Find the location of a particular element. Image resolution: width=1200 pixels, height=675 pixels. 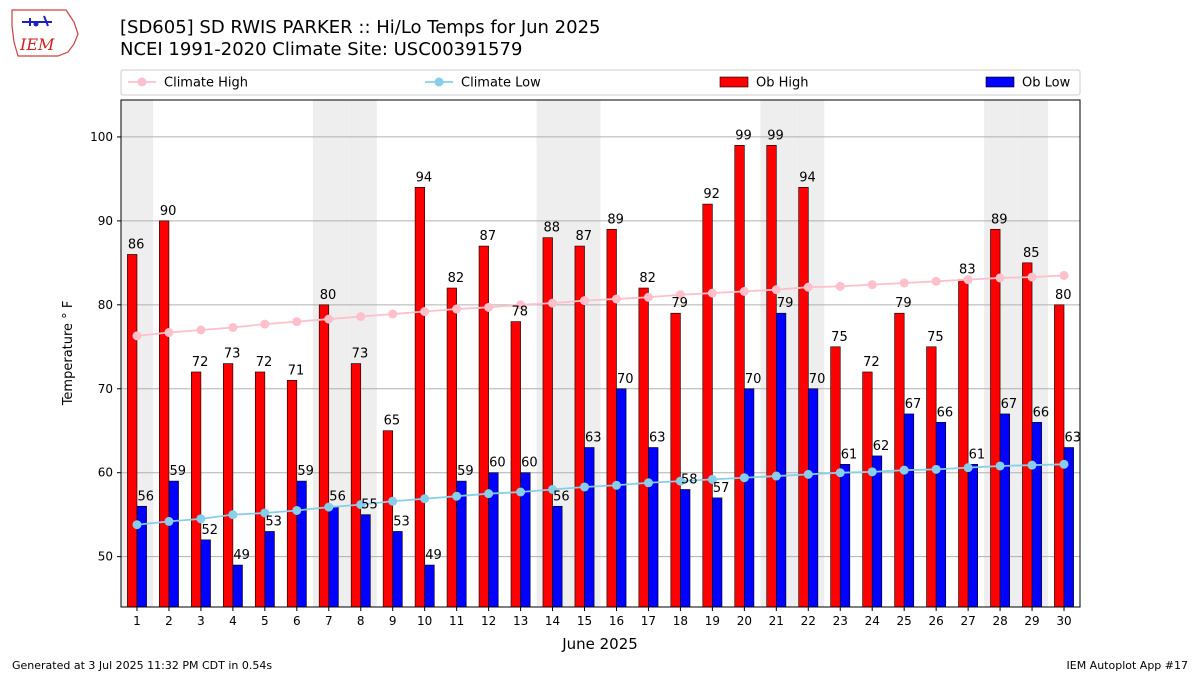

x-tick-label: 4 is located at coordinates (233, 621).